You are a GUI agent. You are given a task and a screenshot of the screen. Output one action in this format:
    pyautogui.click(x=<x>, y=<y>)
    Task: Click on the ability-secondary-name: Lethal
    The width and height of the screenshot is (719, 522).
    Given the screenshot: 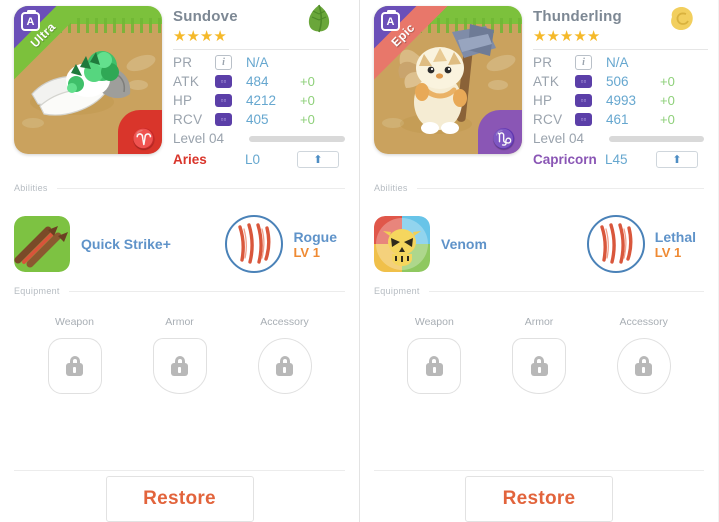 What is the action you would take?
    pyautogui.click(x=675, y=236)
    